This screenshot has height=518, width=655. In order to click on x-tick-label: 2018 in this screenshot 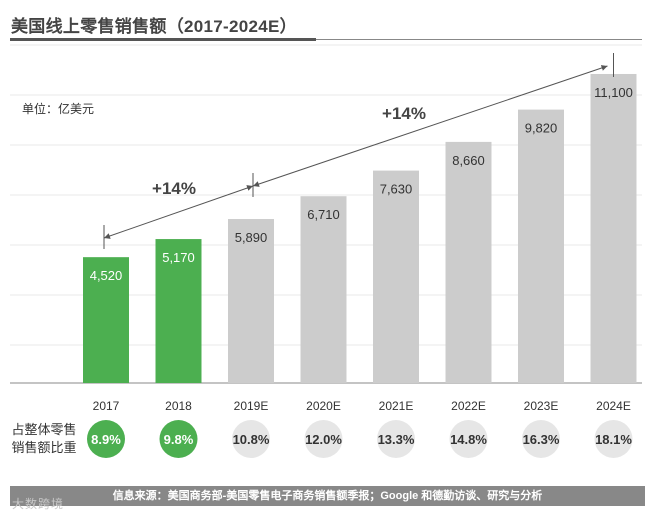, I will do `click(178, 406)`.